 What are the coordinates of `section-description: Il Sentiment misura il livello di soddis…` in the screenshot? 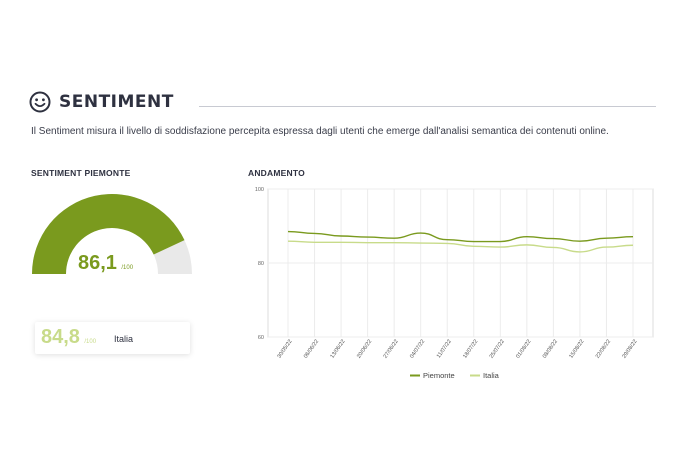 It's located at (320, 131).